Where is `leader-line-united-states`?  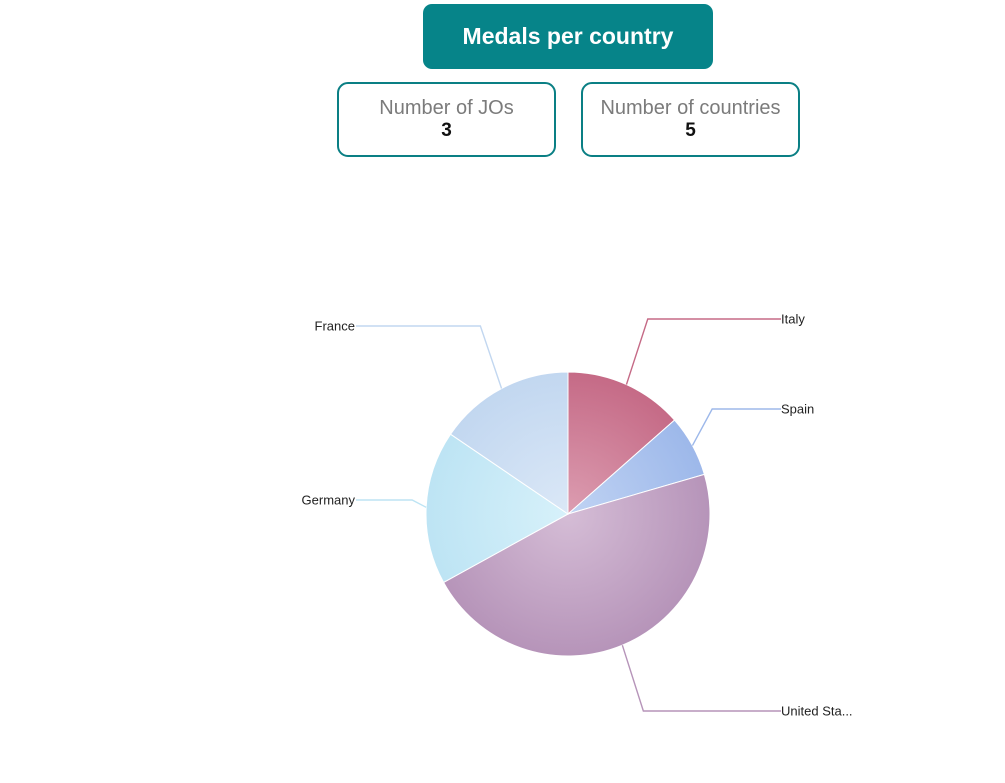 leader-line-united-states is located at coordinates (701, 678).